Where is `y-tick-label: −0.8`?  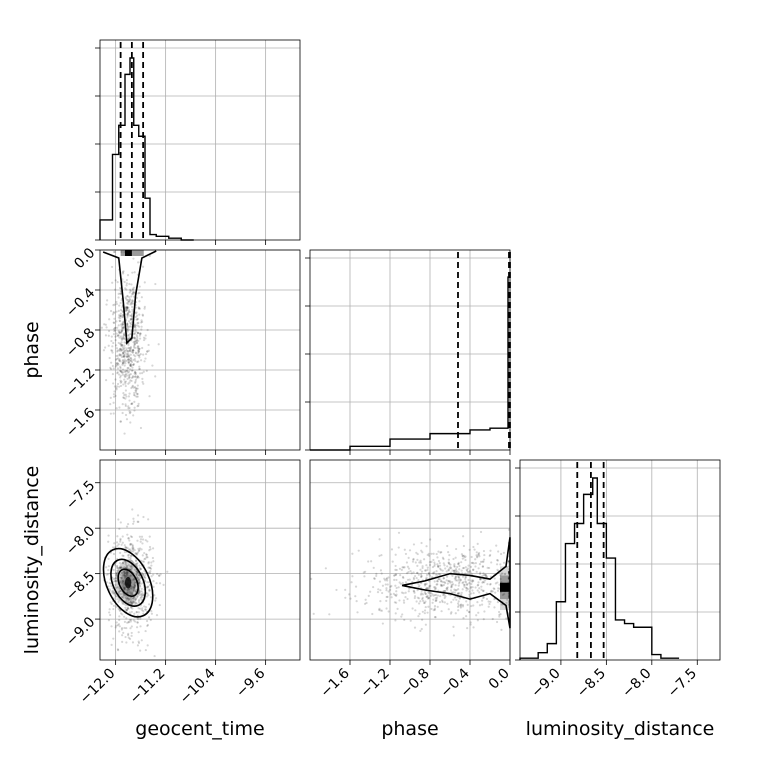 y-tick-label: −0.8 is located at coordinates (80, 342).